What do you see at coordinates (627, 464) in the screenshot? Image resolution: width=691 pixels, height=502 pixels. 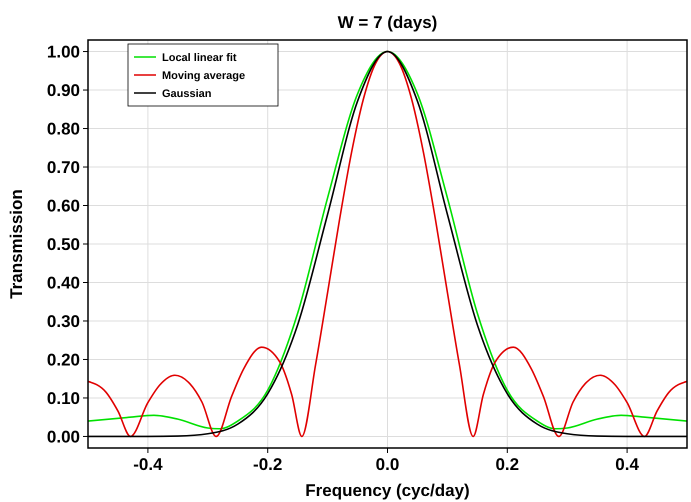 I see `x-tick-label: 0.4` at bounding box center [627, 464].